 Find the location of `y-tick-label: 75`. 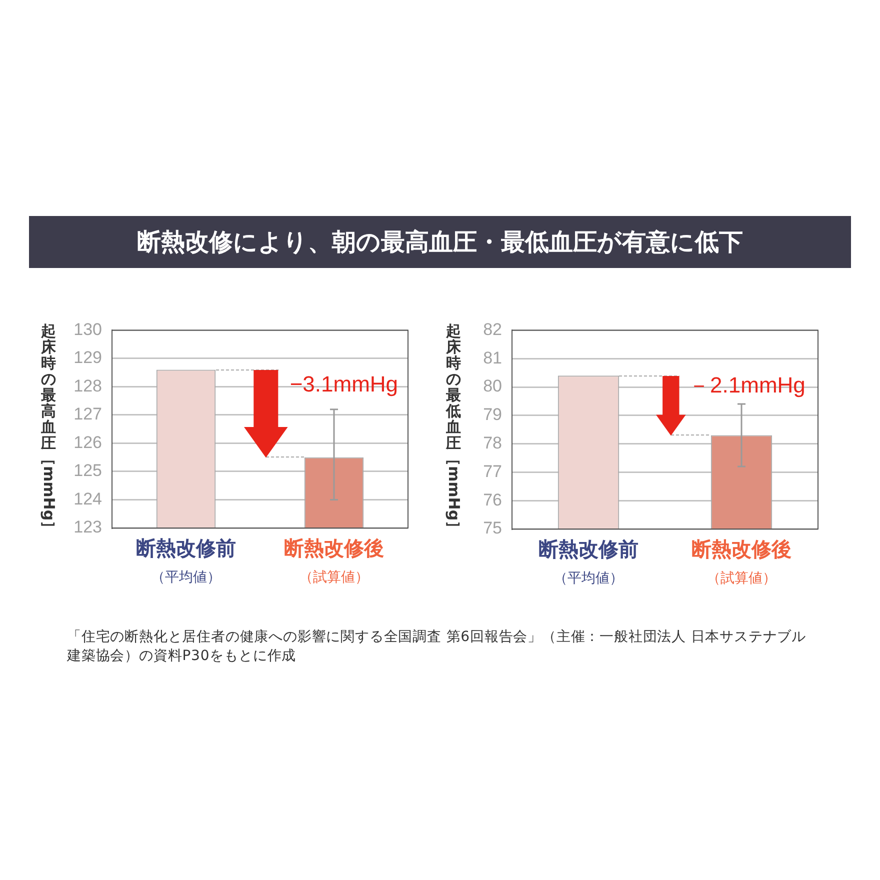

y-tick-label: 75 is located at coordinates (492, 528).